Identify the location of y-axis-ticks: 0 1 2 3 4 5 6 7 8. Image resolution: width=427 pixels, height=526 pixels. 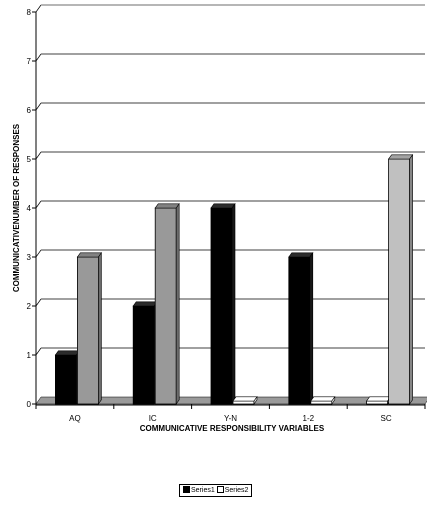
(31, 208).